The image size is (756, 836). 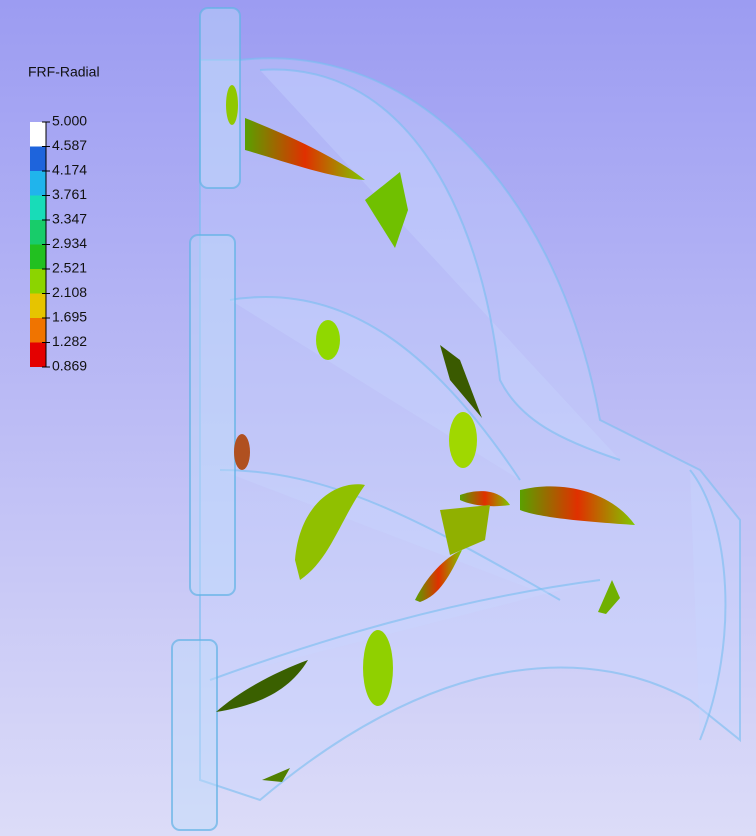 What do you see at coordinates (69, 243) in the screenshot?
I see `legend-label: 2.934` at bounding box center [69, 243].